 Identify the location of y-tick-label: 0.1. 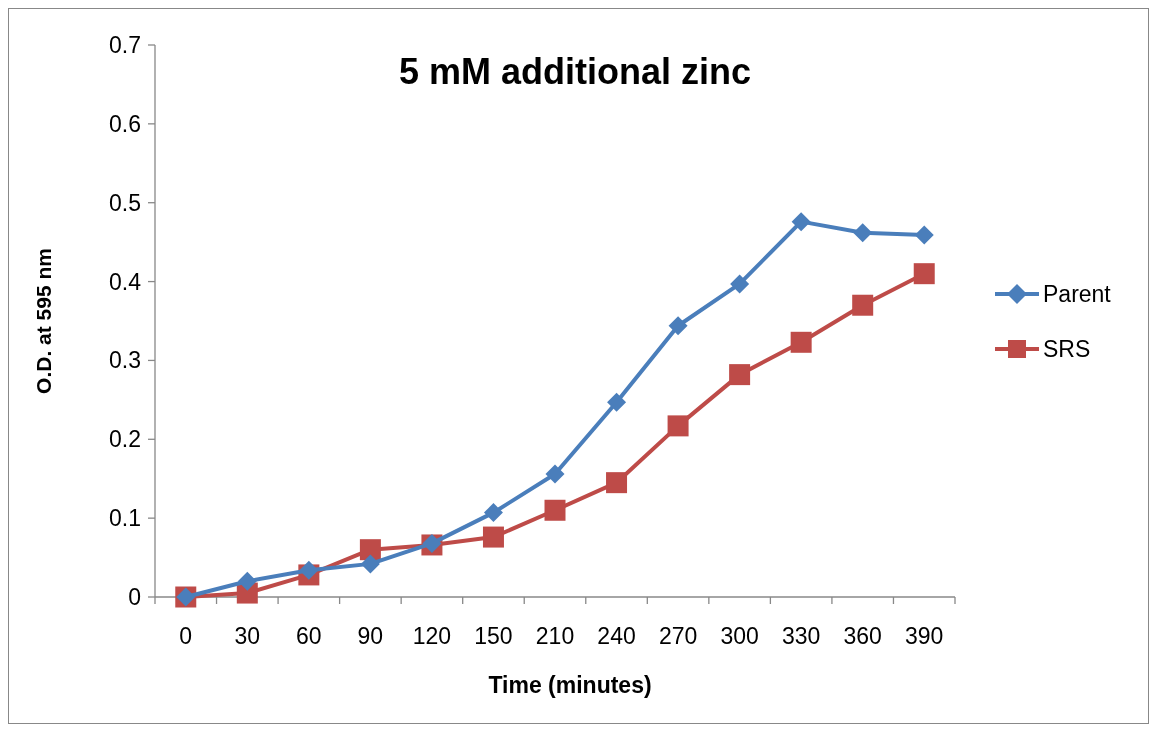
(125, 518).